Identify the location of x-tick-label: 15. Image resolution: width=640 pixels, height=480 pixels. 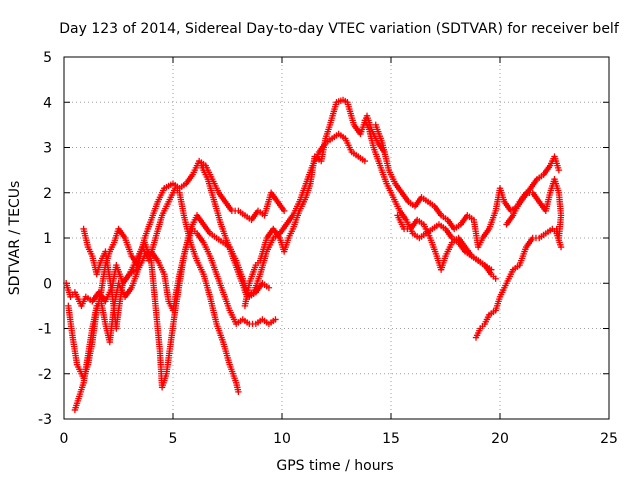
(391, 439).